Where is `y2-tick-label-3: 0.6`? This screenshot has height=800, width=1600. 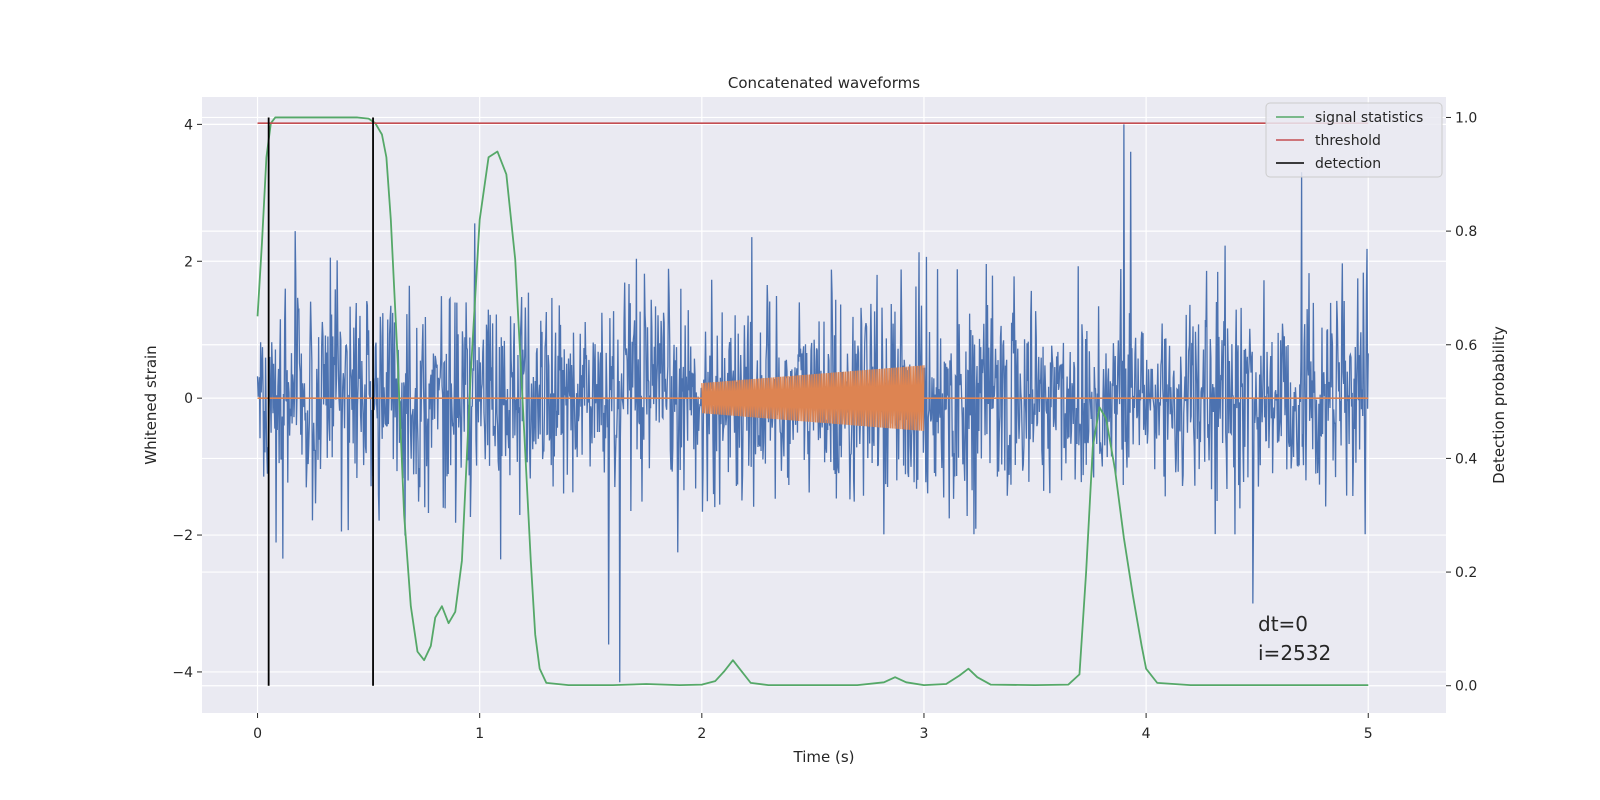 y2-tick-label-3: 0.6 is located at coordinates (1466, 346).